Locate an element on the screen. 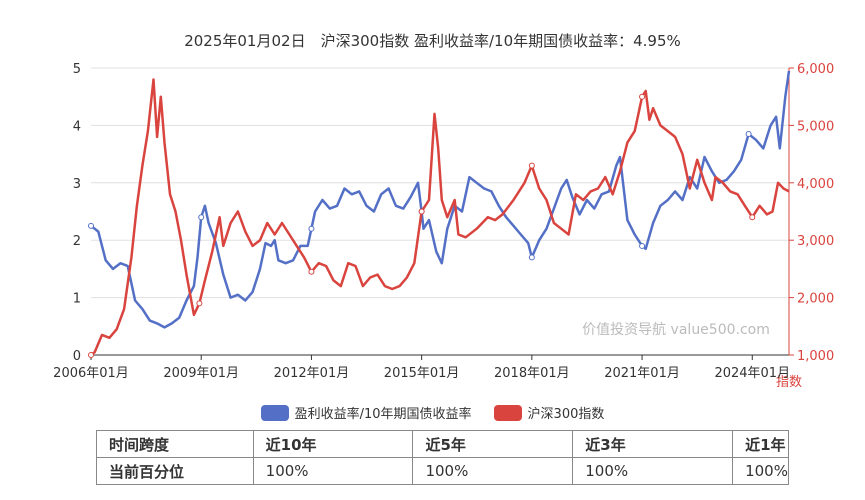  y-left-tick-label: 4 is located at coordinates (77, 126).